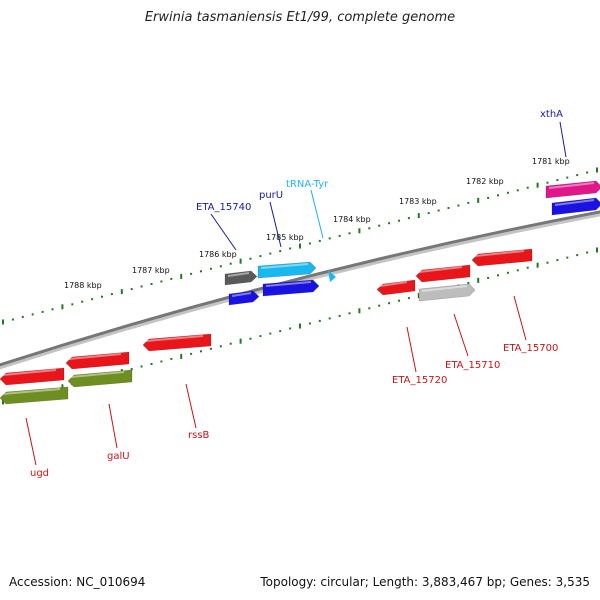 The image size is (600, 600). I want to click on gene-label-rssb: rssB, so click(199, 435).